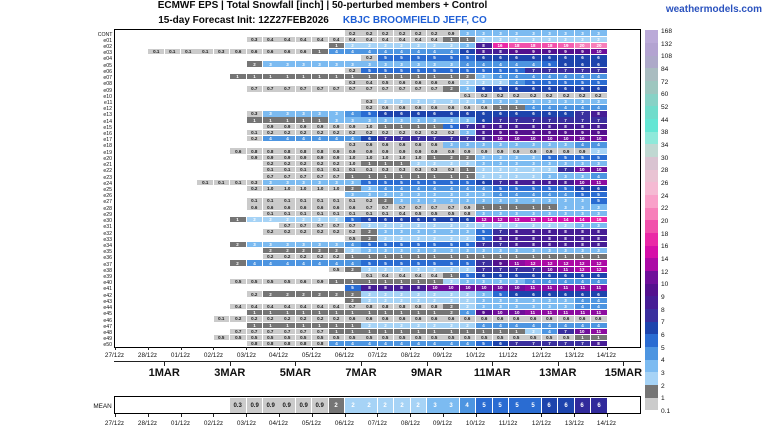 The width and height of the screenshot is (768, 432). I want to click on weathermodels-link: weathermodels.com, so click(713, 9).